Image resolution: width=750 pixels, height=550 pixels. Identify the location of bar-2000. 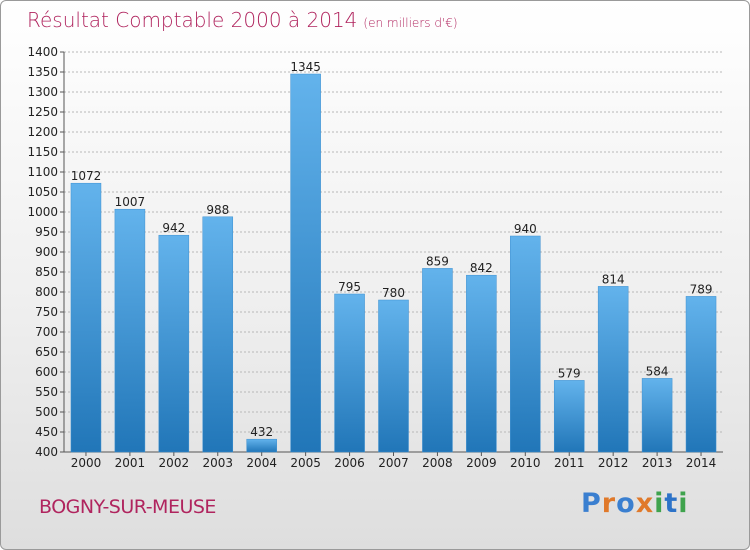
(86, 317).